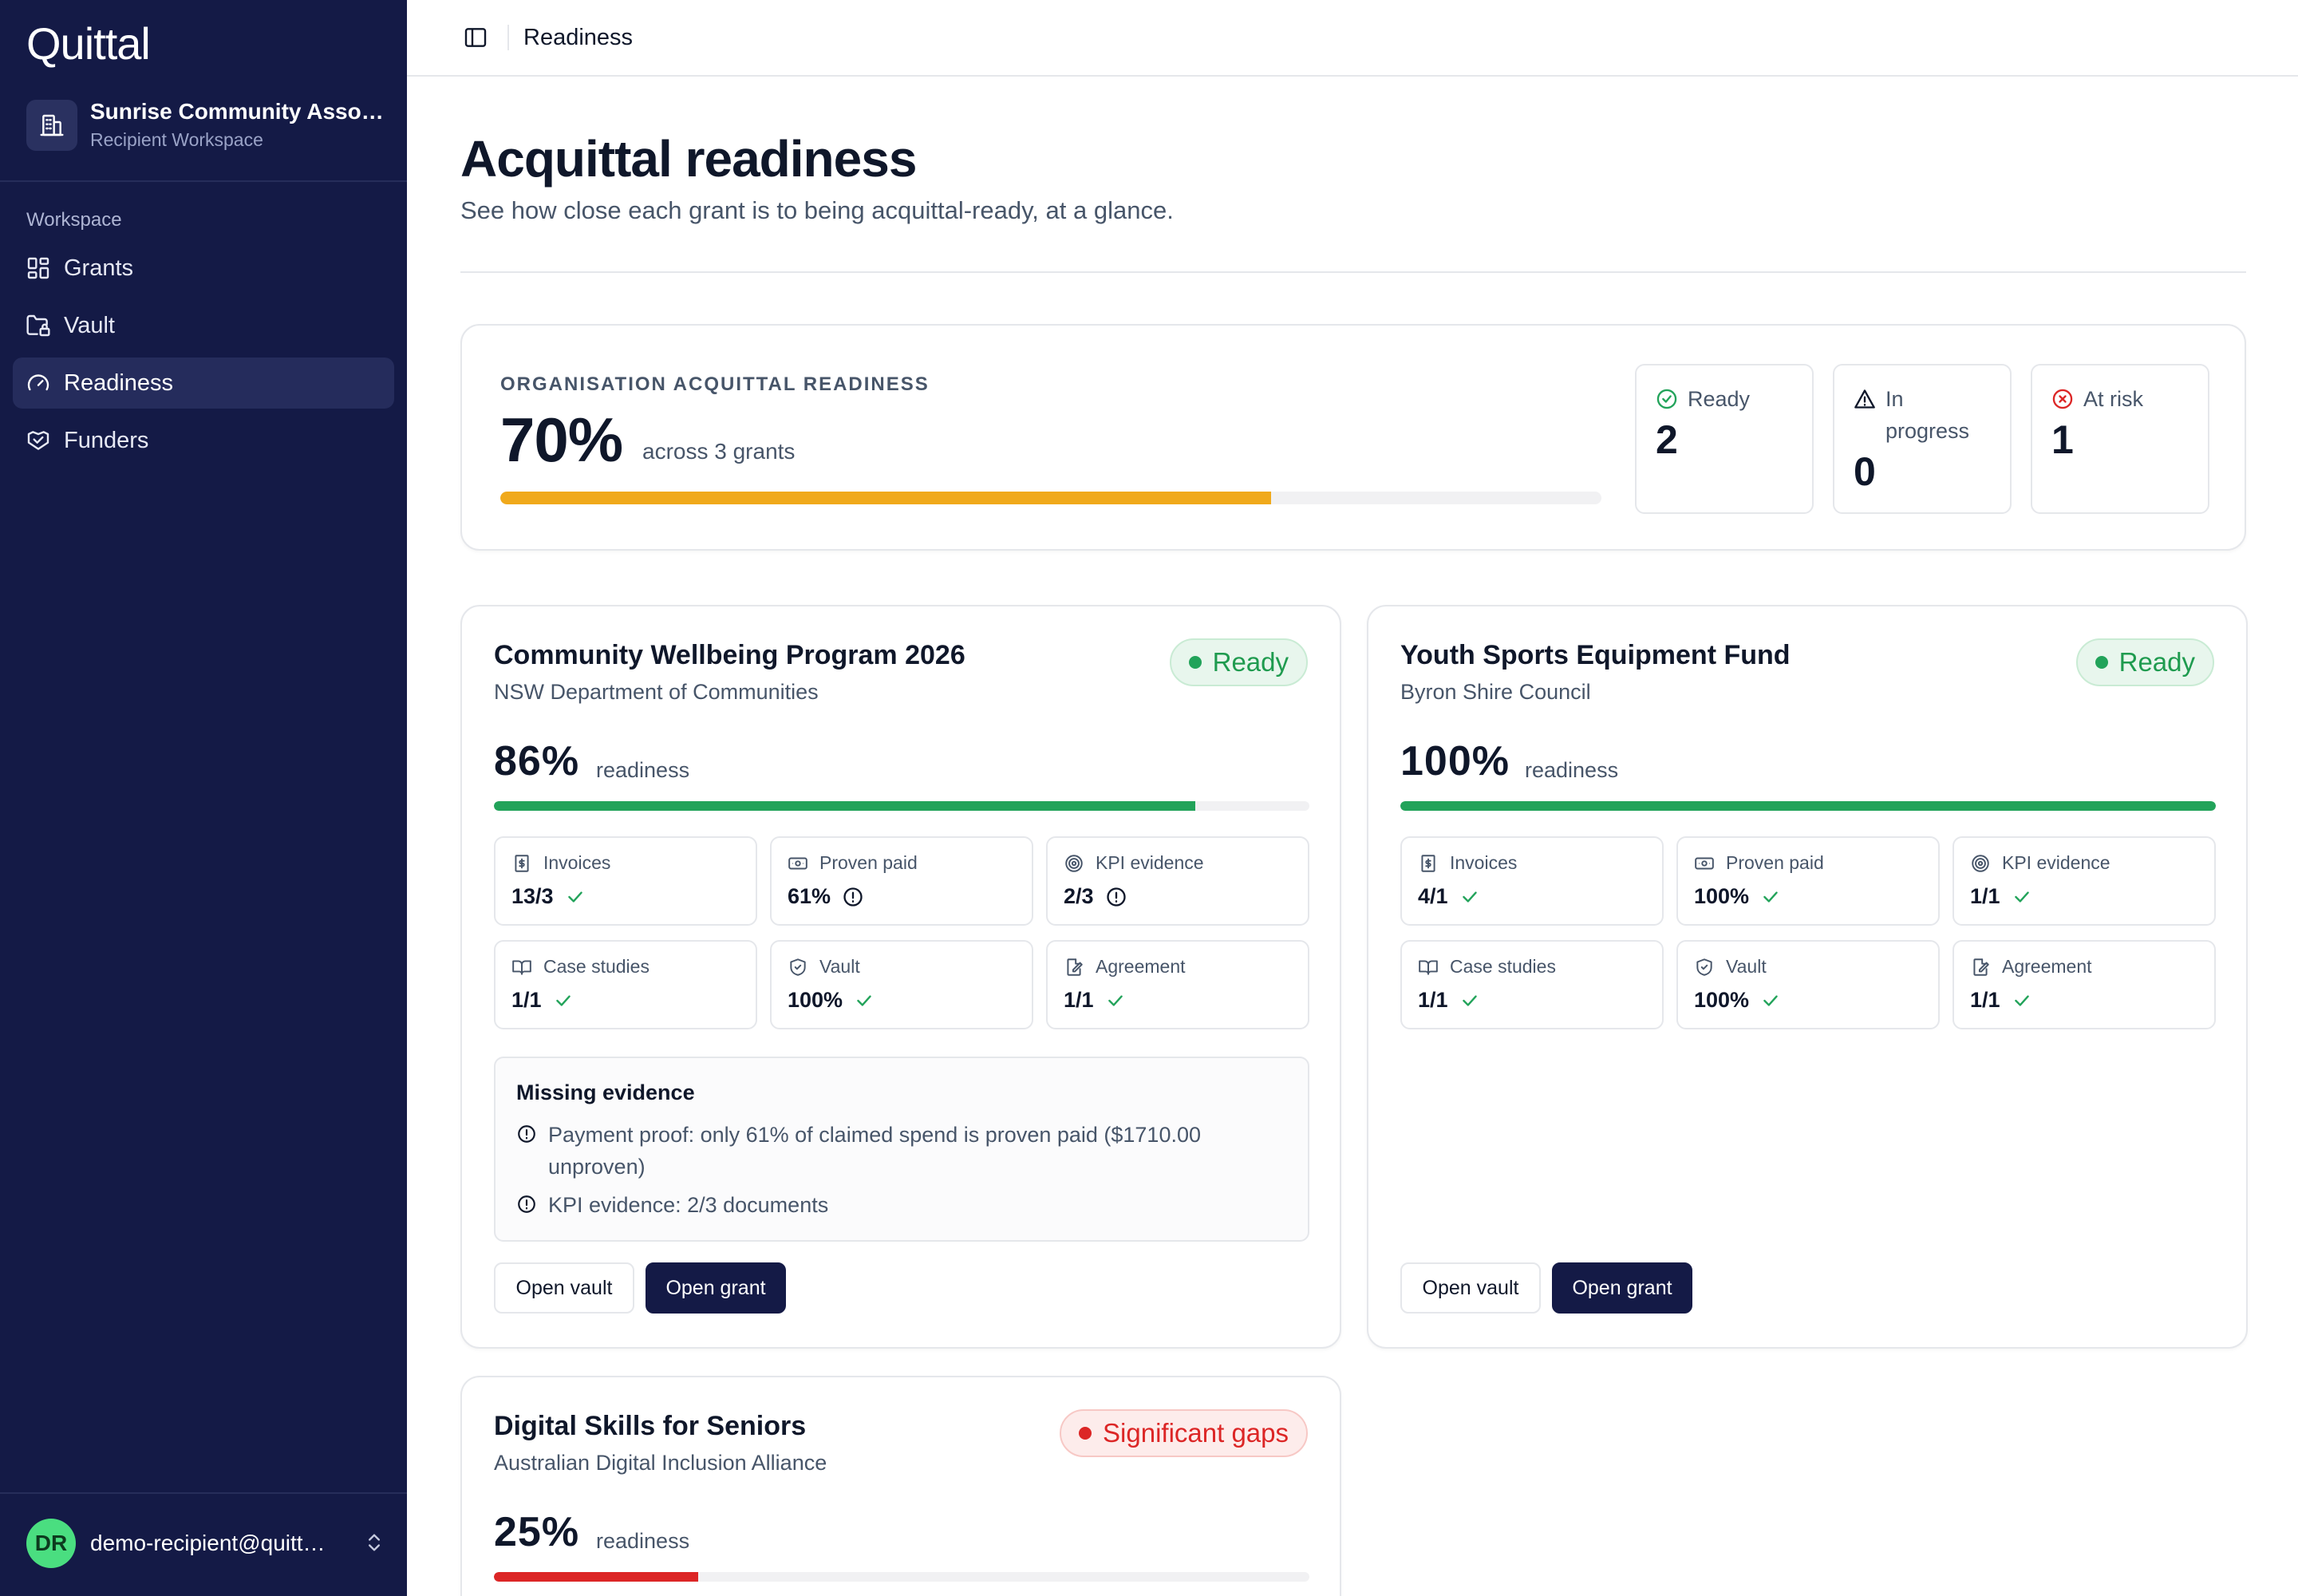  Describe the element at coordinates (1484, 863) in the screenshot. I see `metric-label: Invoices` at that location.